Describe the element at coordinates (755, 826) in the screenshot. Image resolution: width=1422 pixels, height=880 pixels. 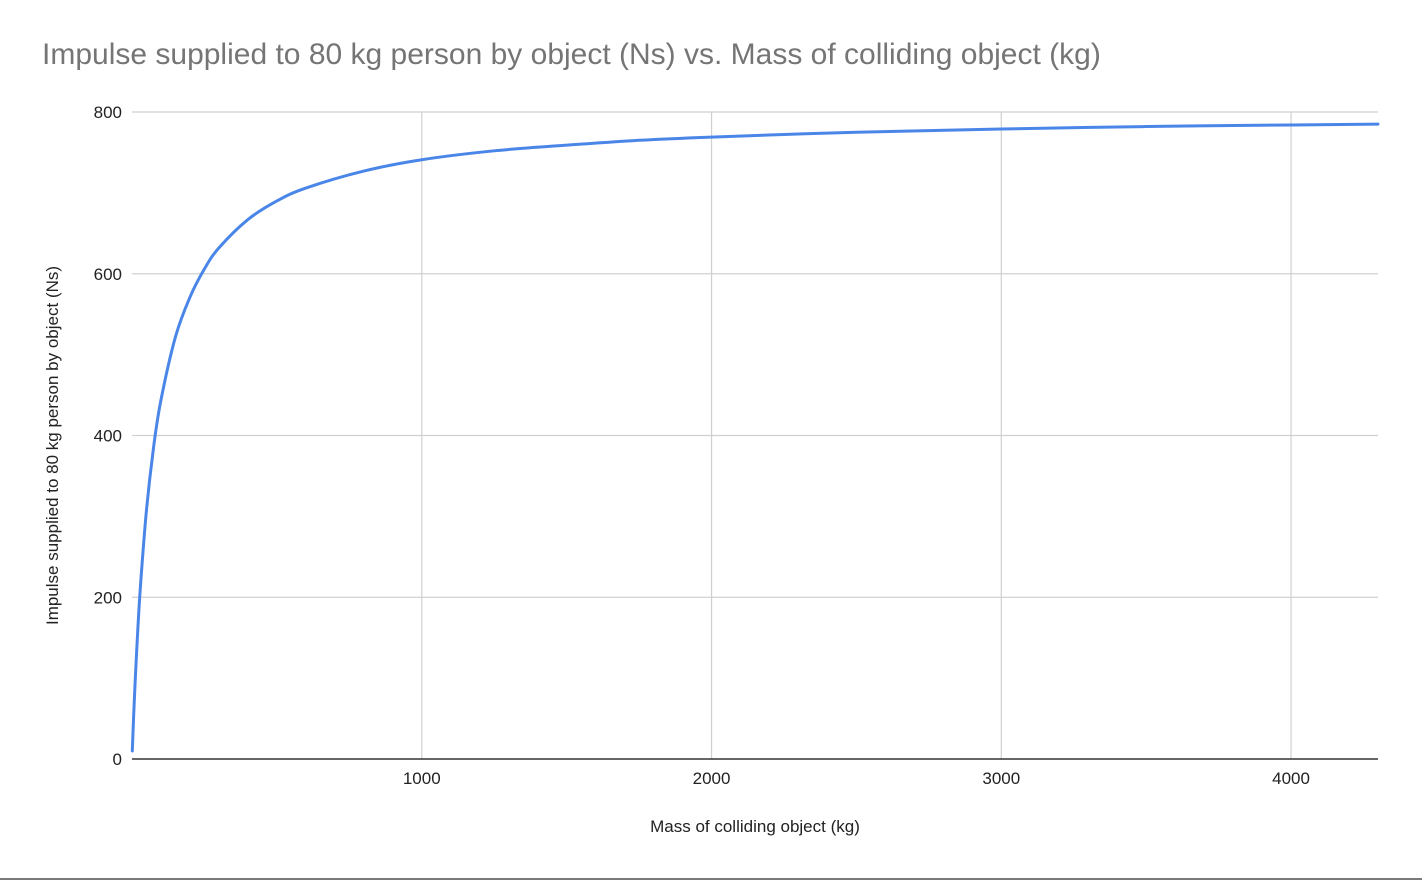
I see `x-axis-label: Mass of colliding object (kg)` at that location.